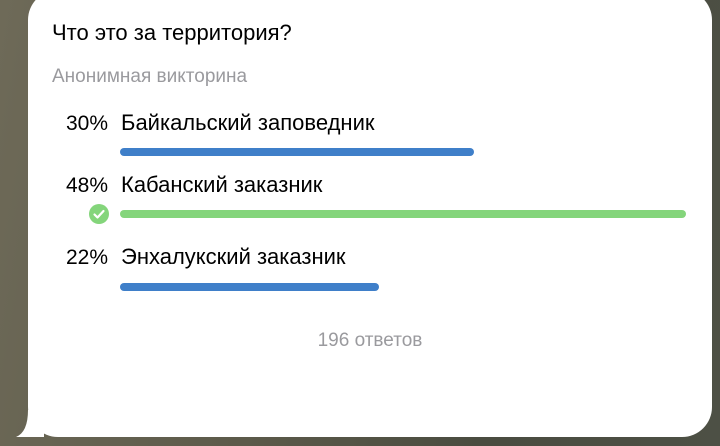 Image resolution: width=720 pixels, height=446 pixels. Describe the element at coordinates (99, 214) in the screenshot. I see `check-circle-icon` at that location.